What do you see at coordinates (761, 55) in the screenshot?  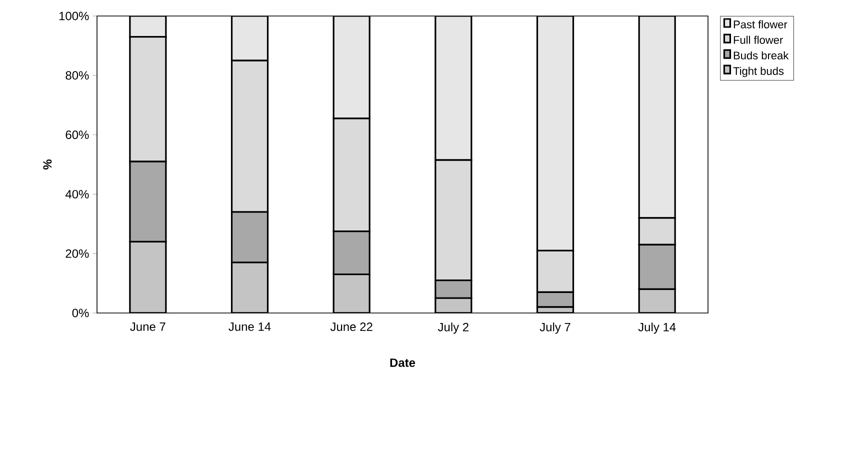 I see `legend-label: Buds break` at bounding box center [761, 55].